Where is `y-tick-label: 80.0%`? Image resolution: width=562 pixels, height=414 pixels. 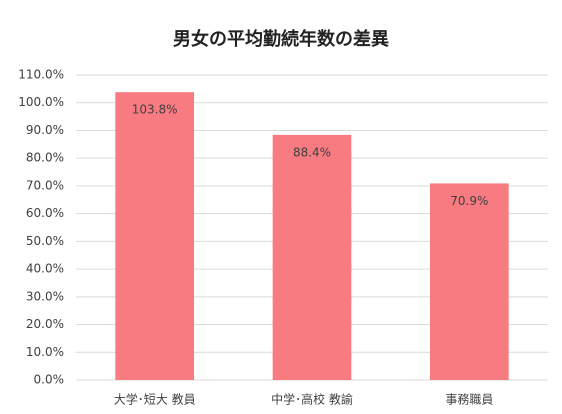 y-tick-label: 80.0% is located at coordinates (45, 158).